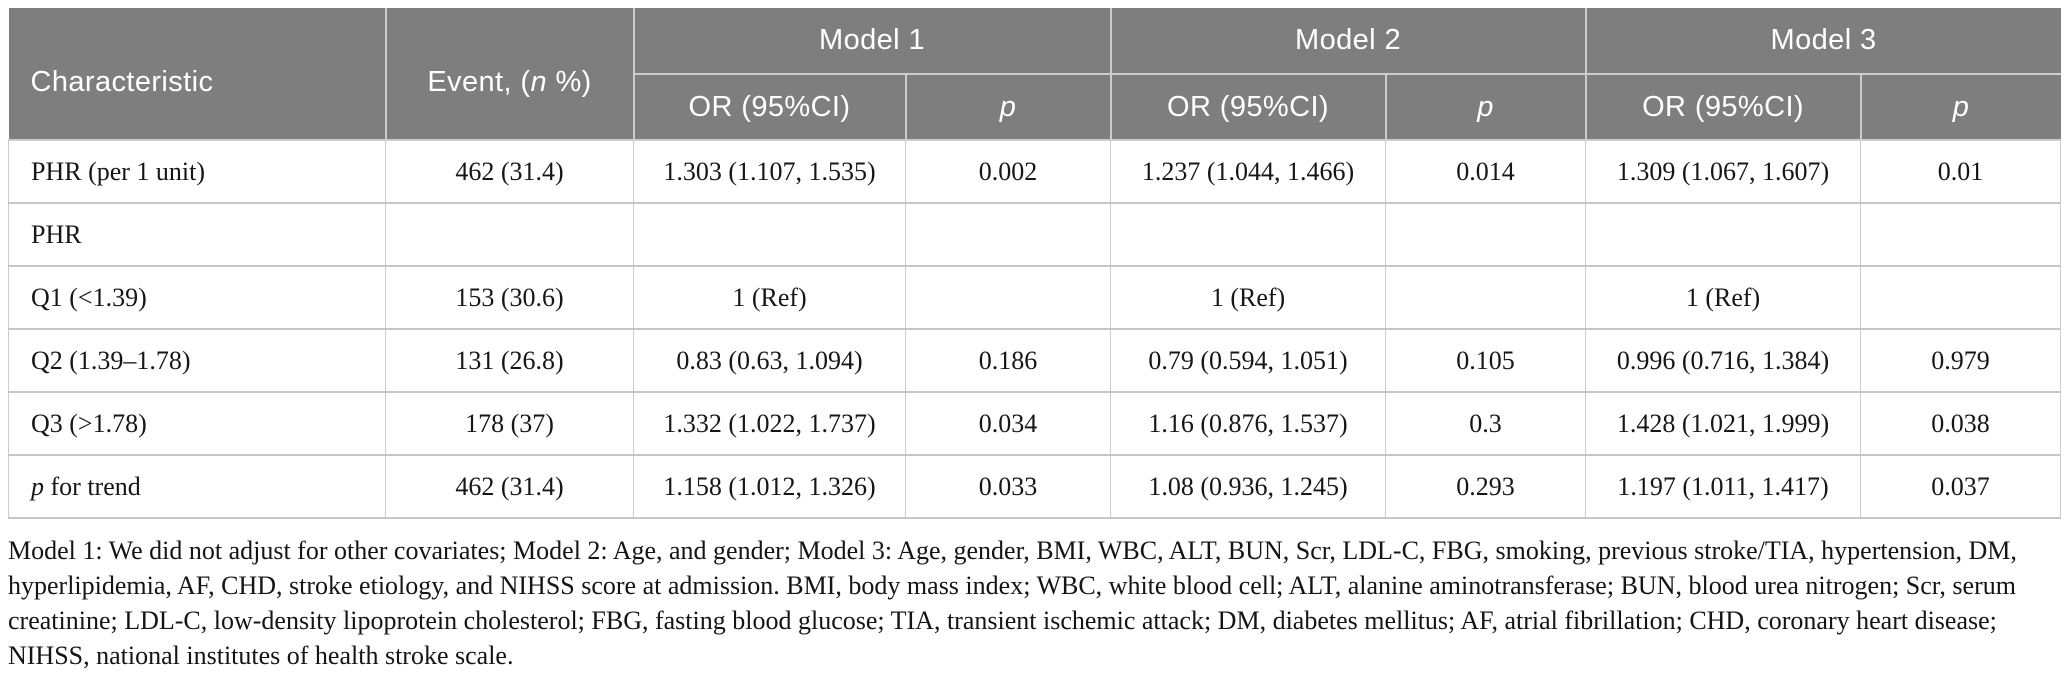  Describe the element at coordinates (1961, 423) in the screenshot. I see `model3-p-cell: 0.038` at that location.